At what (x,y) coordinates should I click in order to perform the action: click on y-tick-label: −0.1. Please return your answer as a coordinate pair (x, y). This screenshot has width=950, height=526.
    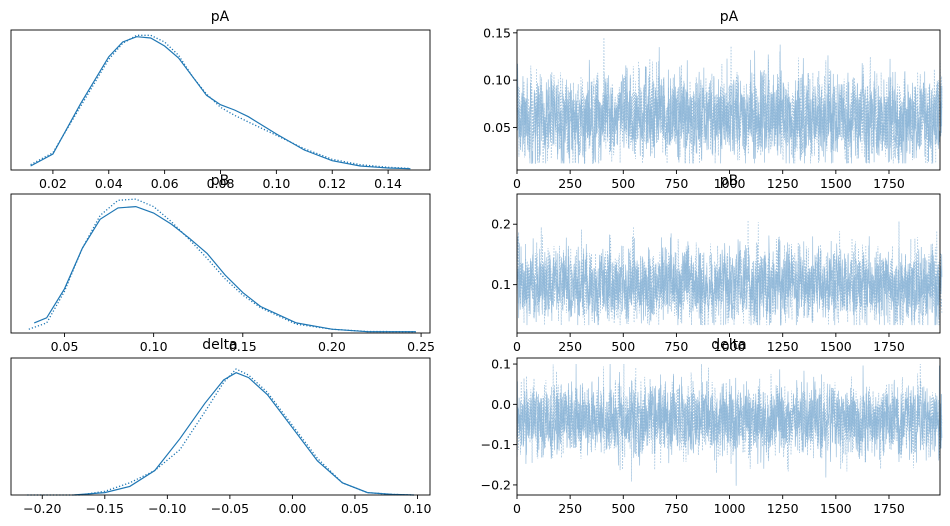
    Looking at the image, I should click on (496, 444).